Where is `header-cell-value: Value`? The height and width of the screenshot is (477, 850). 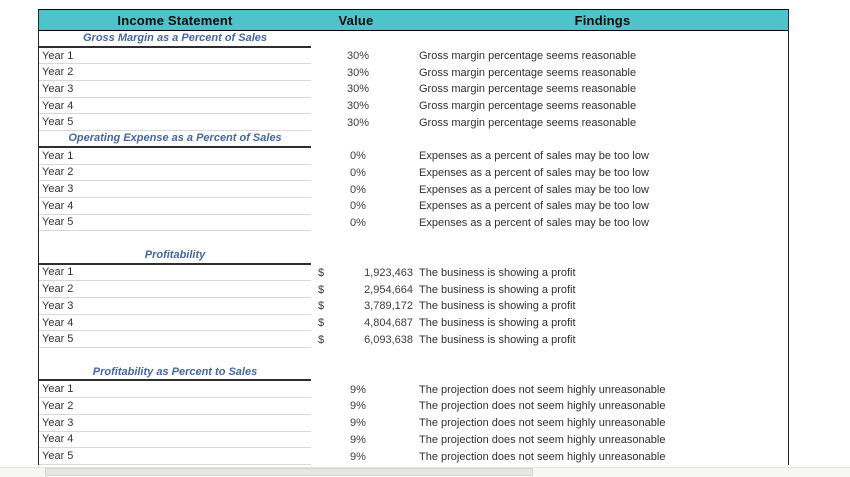 header-cell-value: Value is located at coordinates (356, 20).